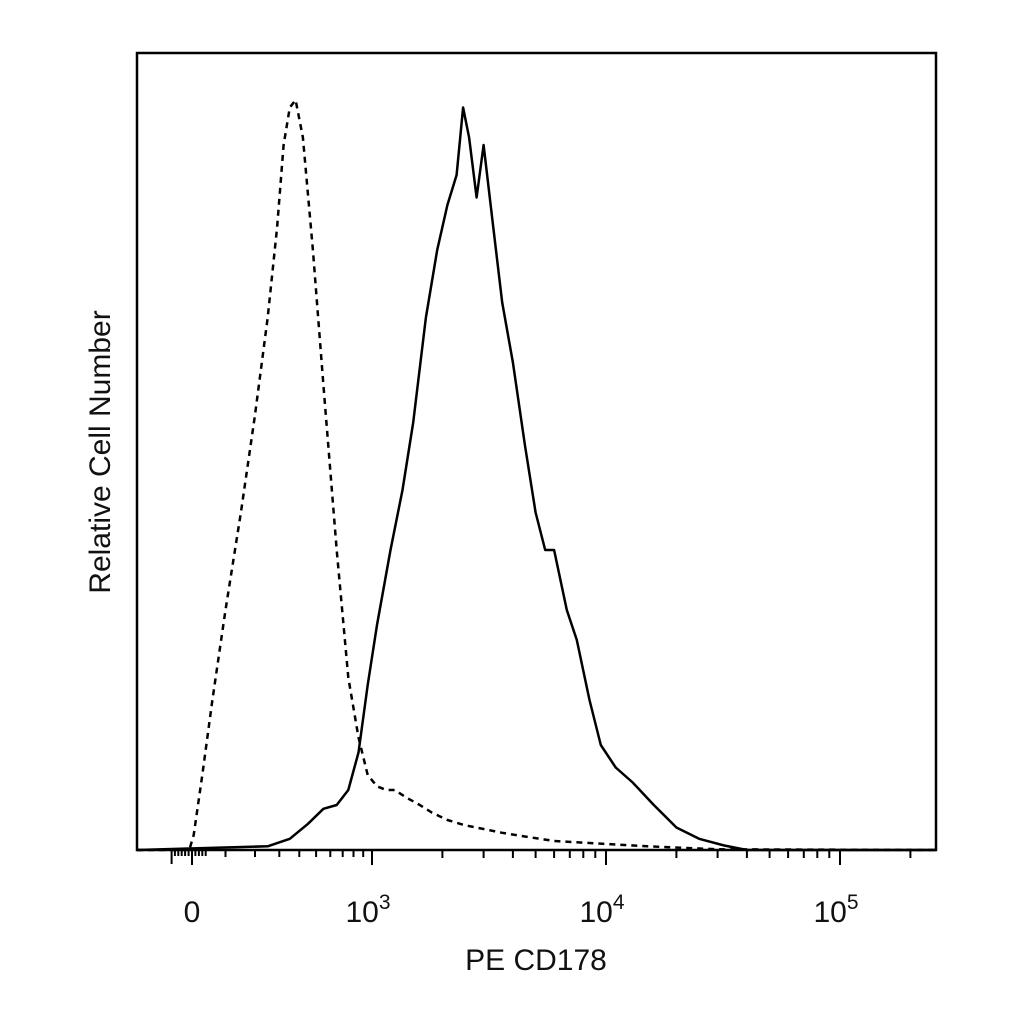 Image resolution: width=1024 pixels, height=1024 pixels. Describe the element at coordinates (601, 910) in the screenshot. I see `x-tick-label: 10⁴` at that location.